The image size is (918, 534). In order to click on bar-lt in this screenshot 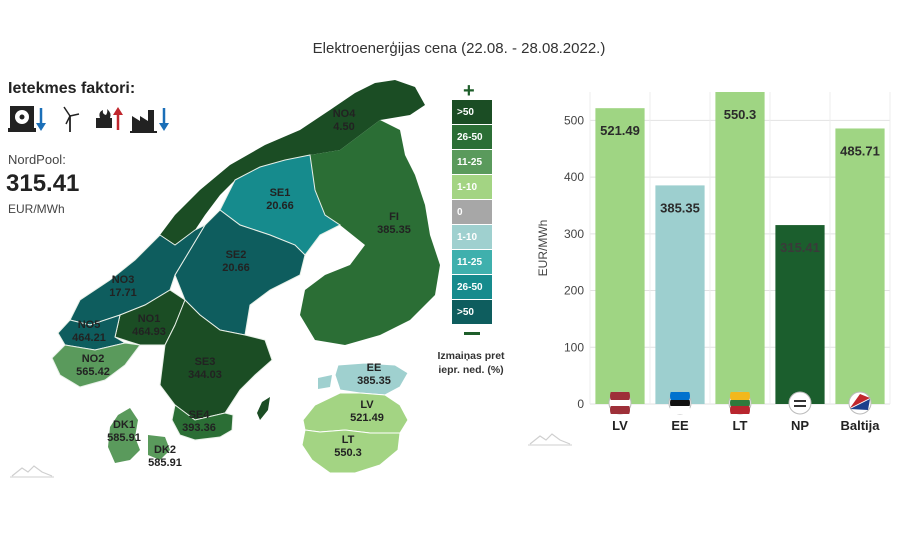, I will do `click(740, 248)`.